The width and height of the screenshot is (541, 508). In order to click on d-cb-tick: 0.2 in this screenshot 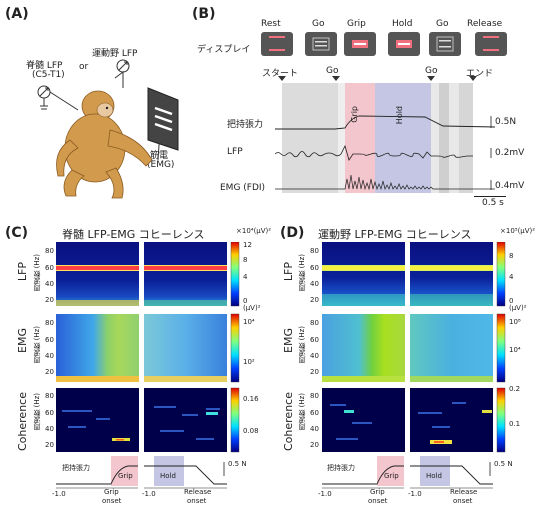, I will do `click(515, 389)`.